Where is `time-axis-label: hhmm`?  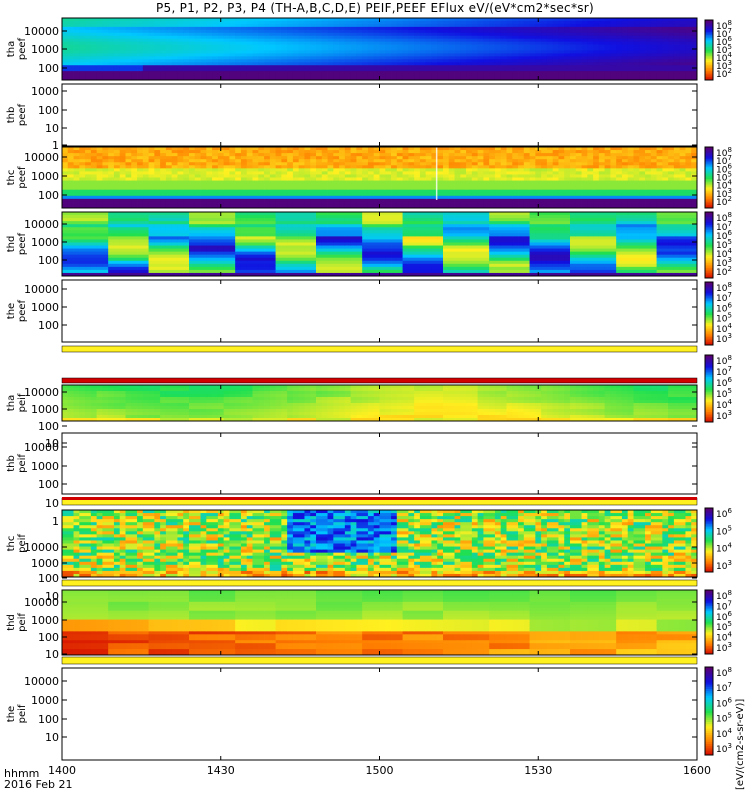 time-axis-label: hhmm is located at coordinates (22, 773).